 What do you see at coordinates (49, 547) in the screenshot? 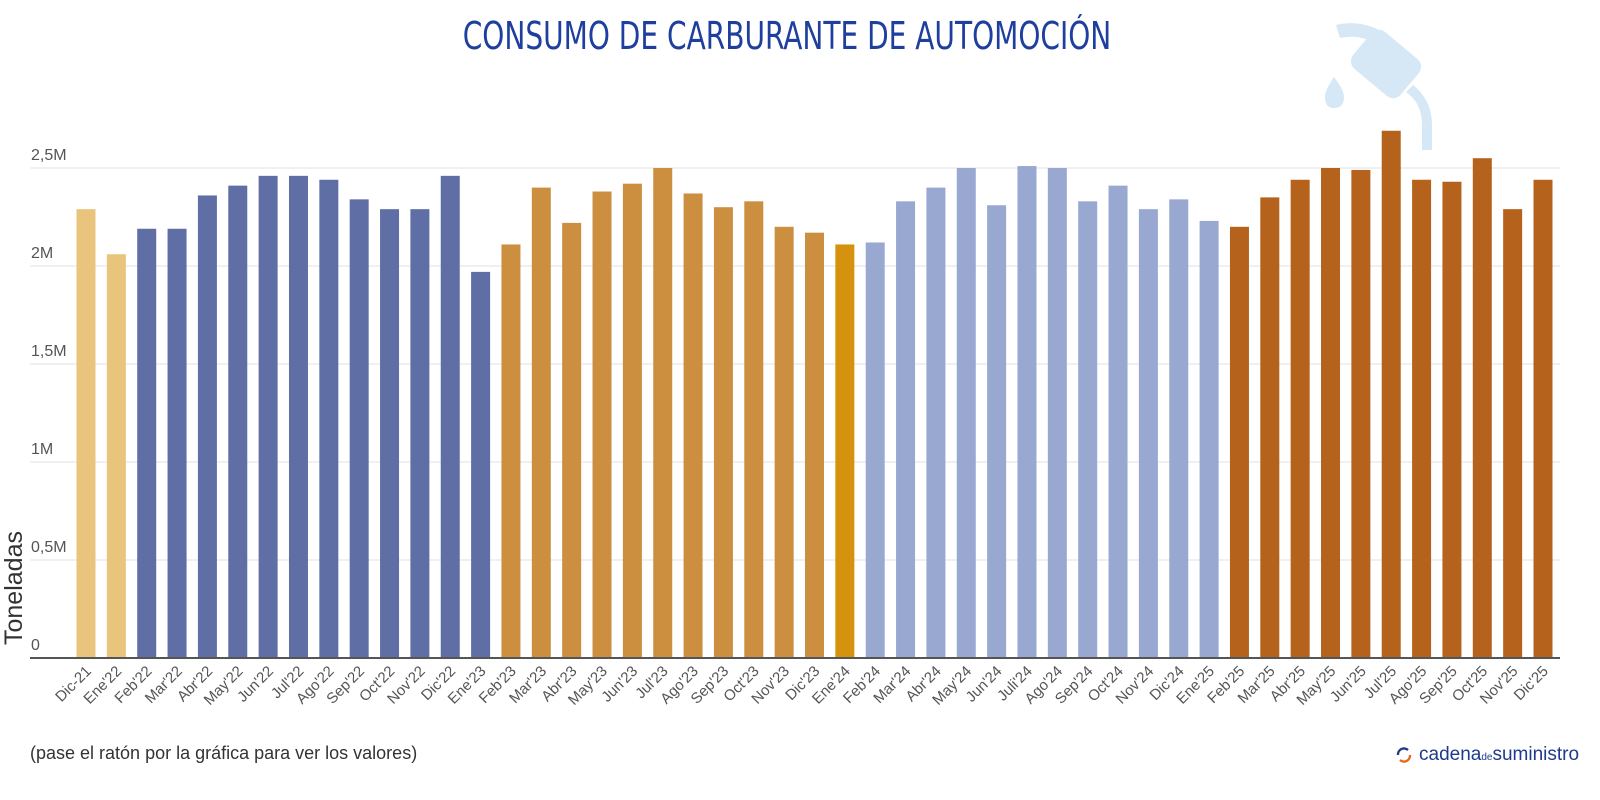
I see `y-tick-label: 0,5M` at bounding box center [49, 547].